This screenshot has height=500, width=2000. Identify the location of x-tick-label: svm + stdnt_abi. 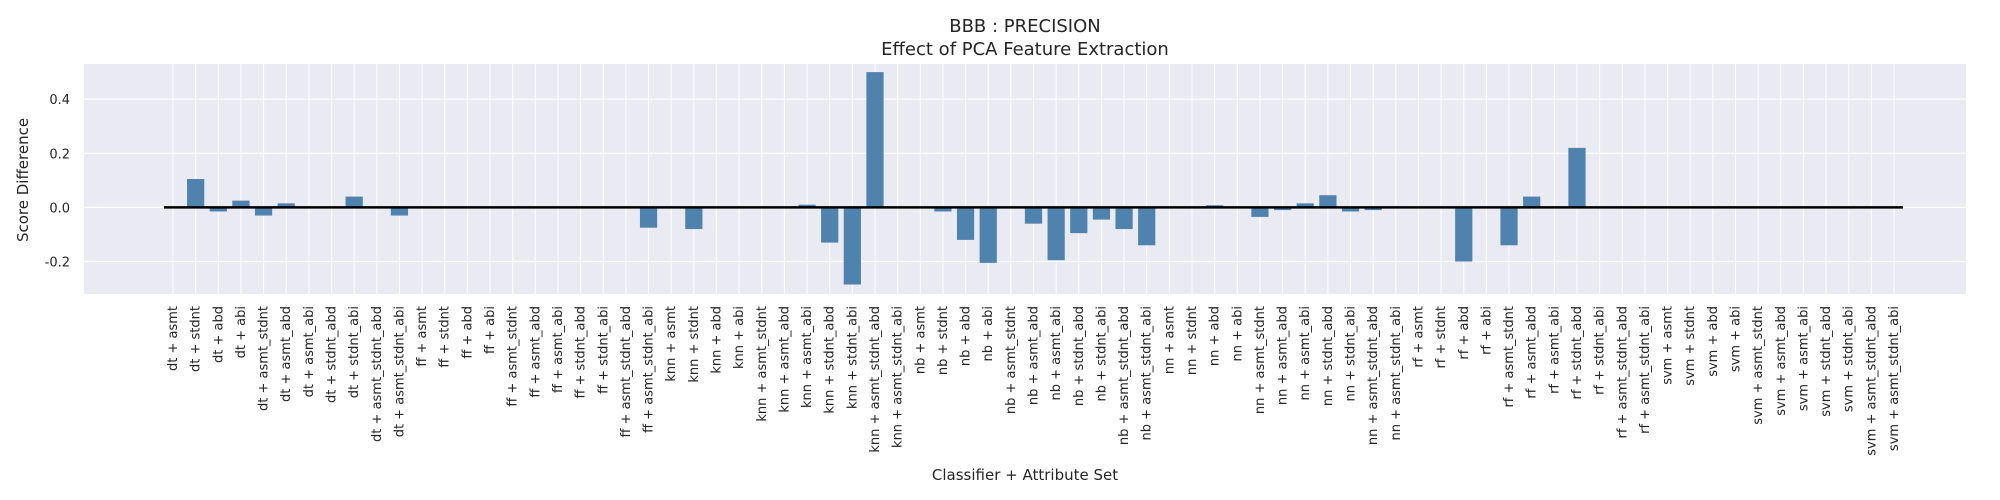
(1849, 359).